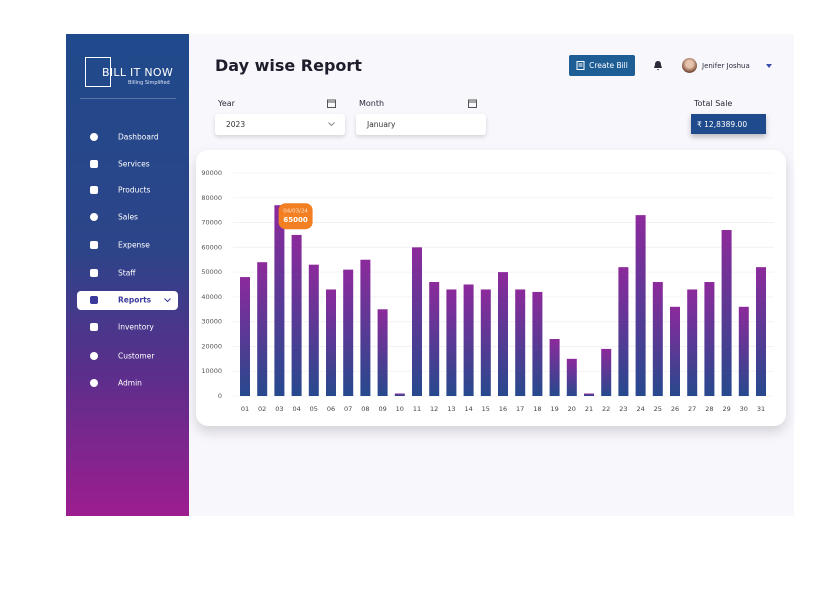 This screenshot has height=597, width=834. What do you see at coordinates (220, 396) in the screenshot?
I see `y-tick-label: 0` at bounding box center [220, 396].